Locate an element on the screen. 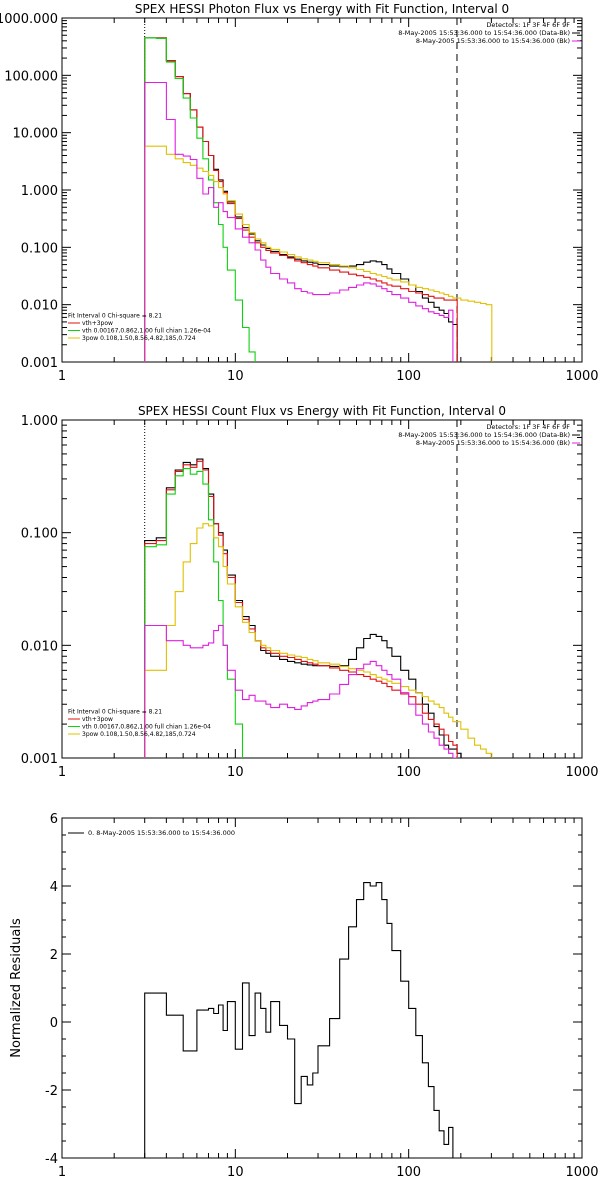 This screenshot has width=600, height=1204. y-tick-label: 2 is located at coordinates (54, 955).